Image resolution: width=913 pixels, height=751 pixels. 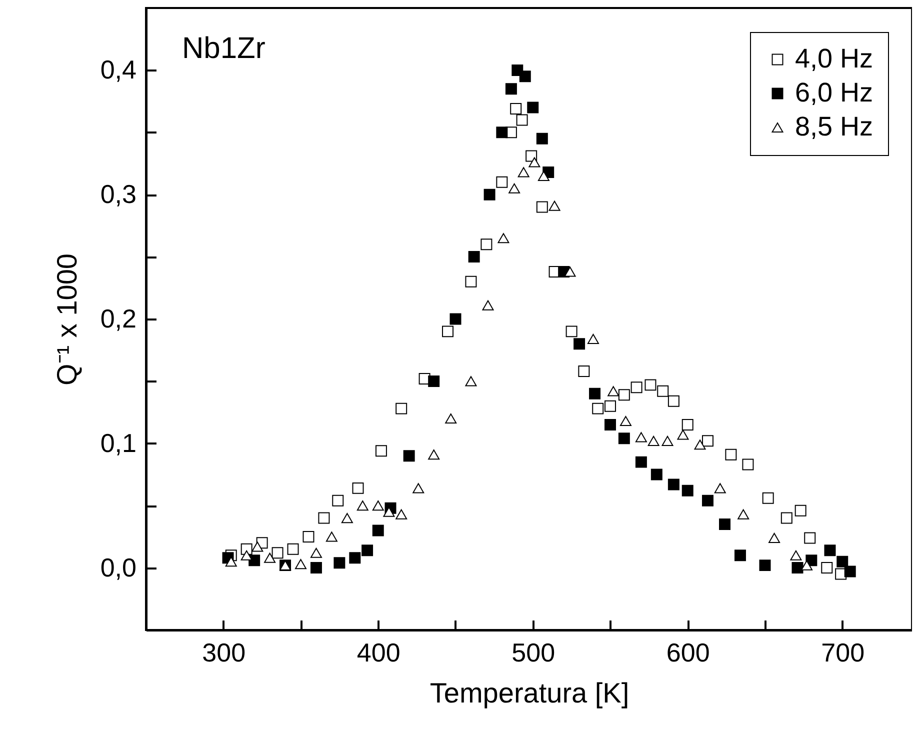 What do you see at coordinates (834, 59) in the screenshot?
I see `legend-label: 4,0 Hz` at bounding box center [834, 59].